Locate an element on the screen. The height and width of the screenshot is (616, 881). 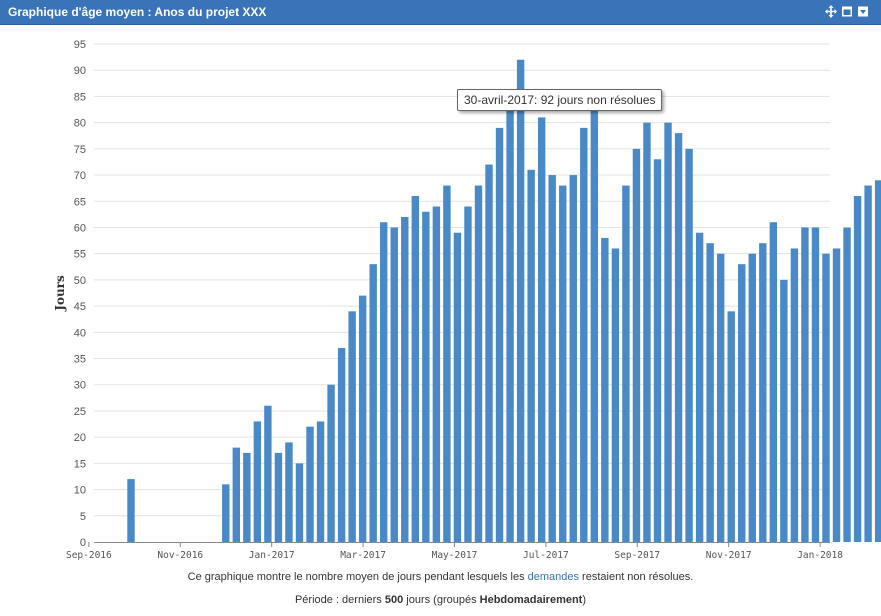
menu-dropdown-icon is located at coordinates (863, 11).